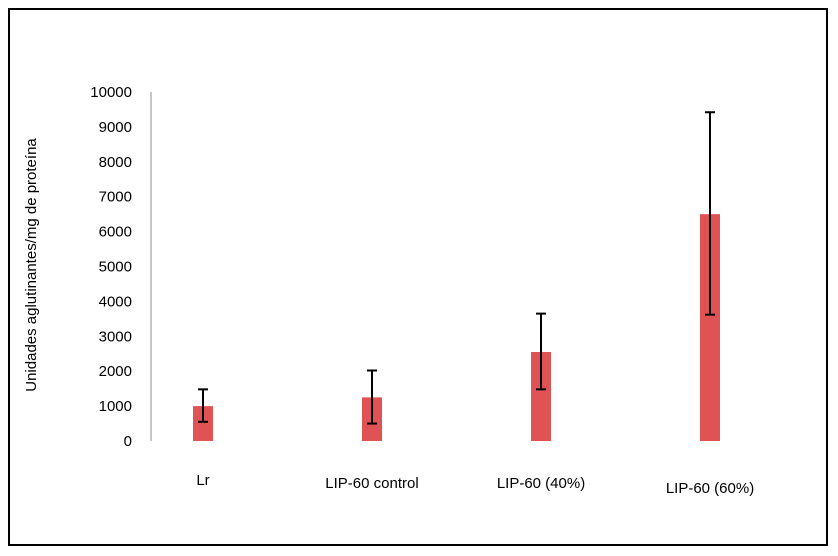 Image resolution: width=838 pixels, height=556 pixels. I want to click on y-tick-label: 8000, so click(115, 162).